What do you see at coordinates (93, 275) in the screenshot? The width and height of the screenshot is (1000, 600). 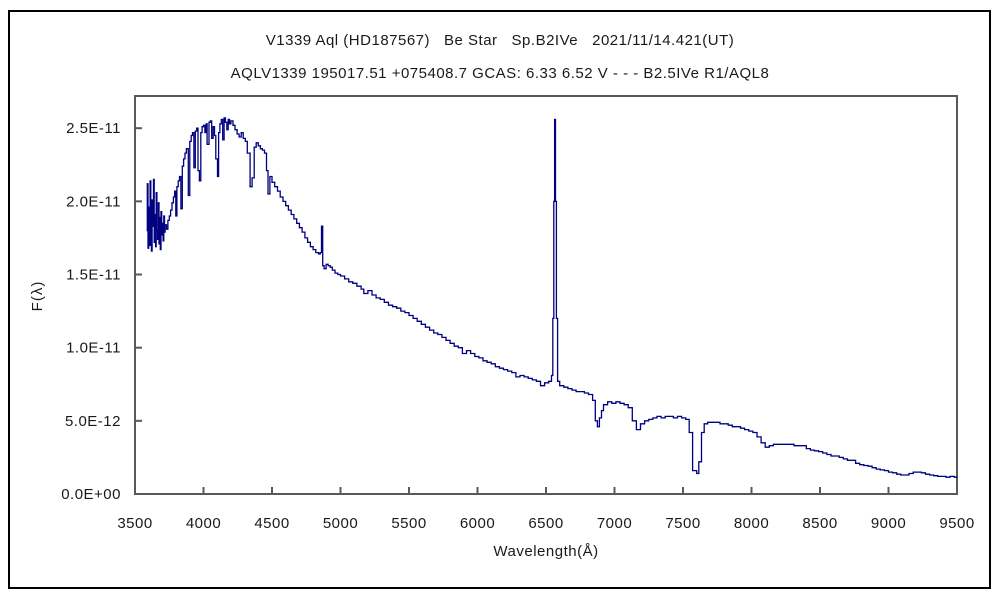 I see `y-tick-label: 1.5E-11` at bounding box center [93, 275].